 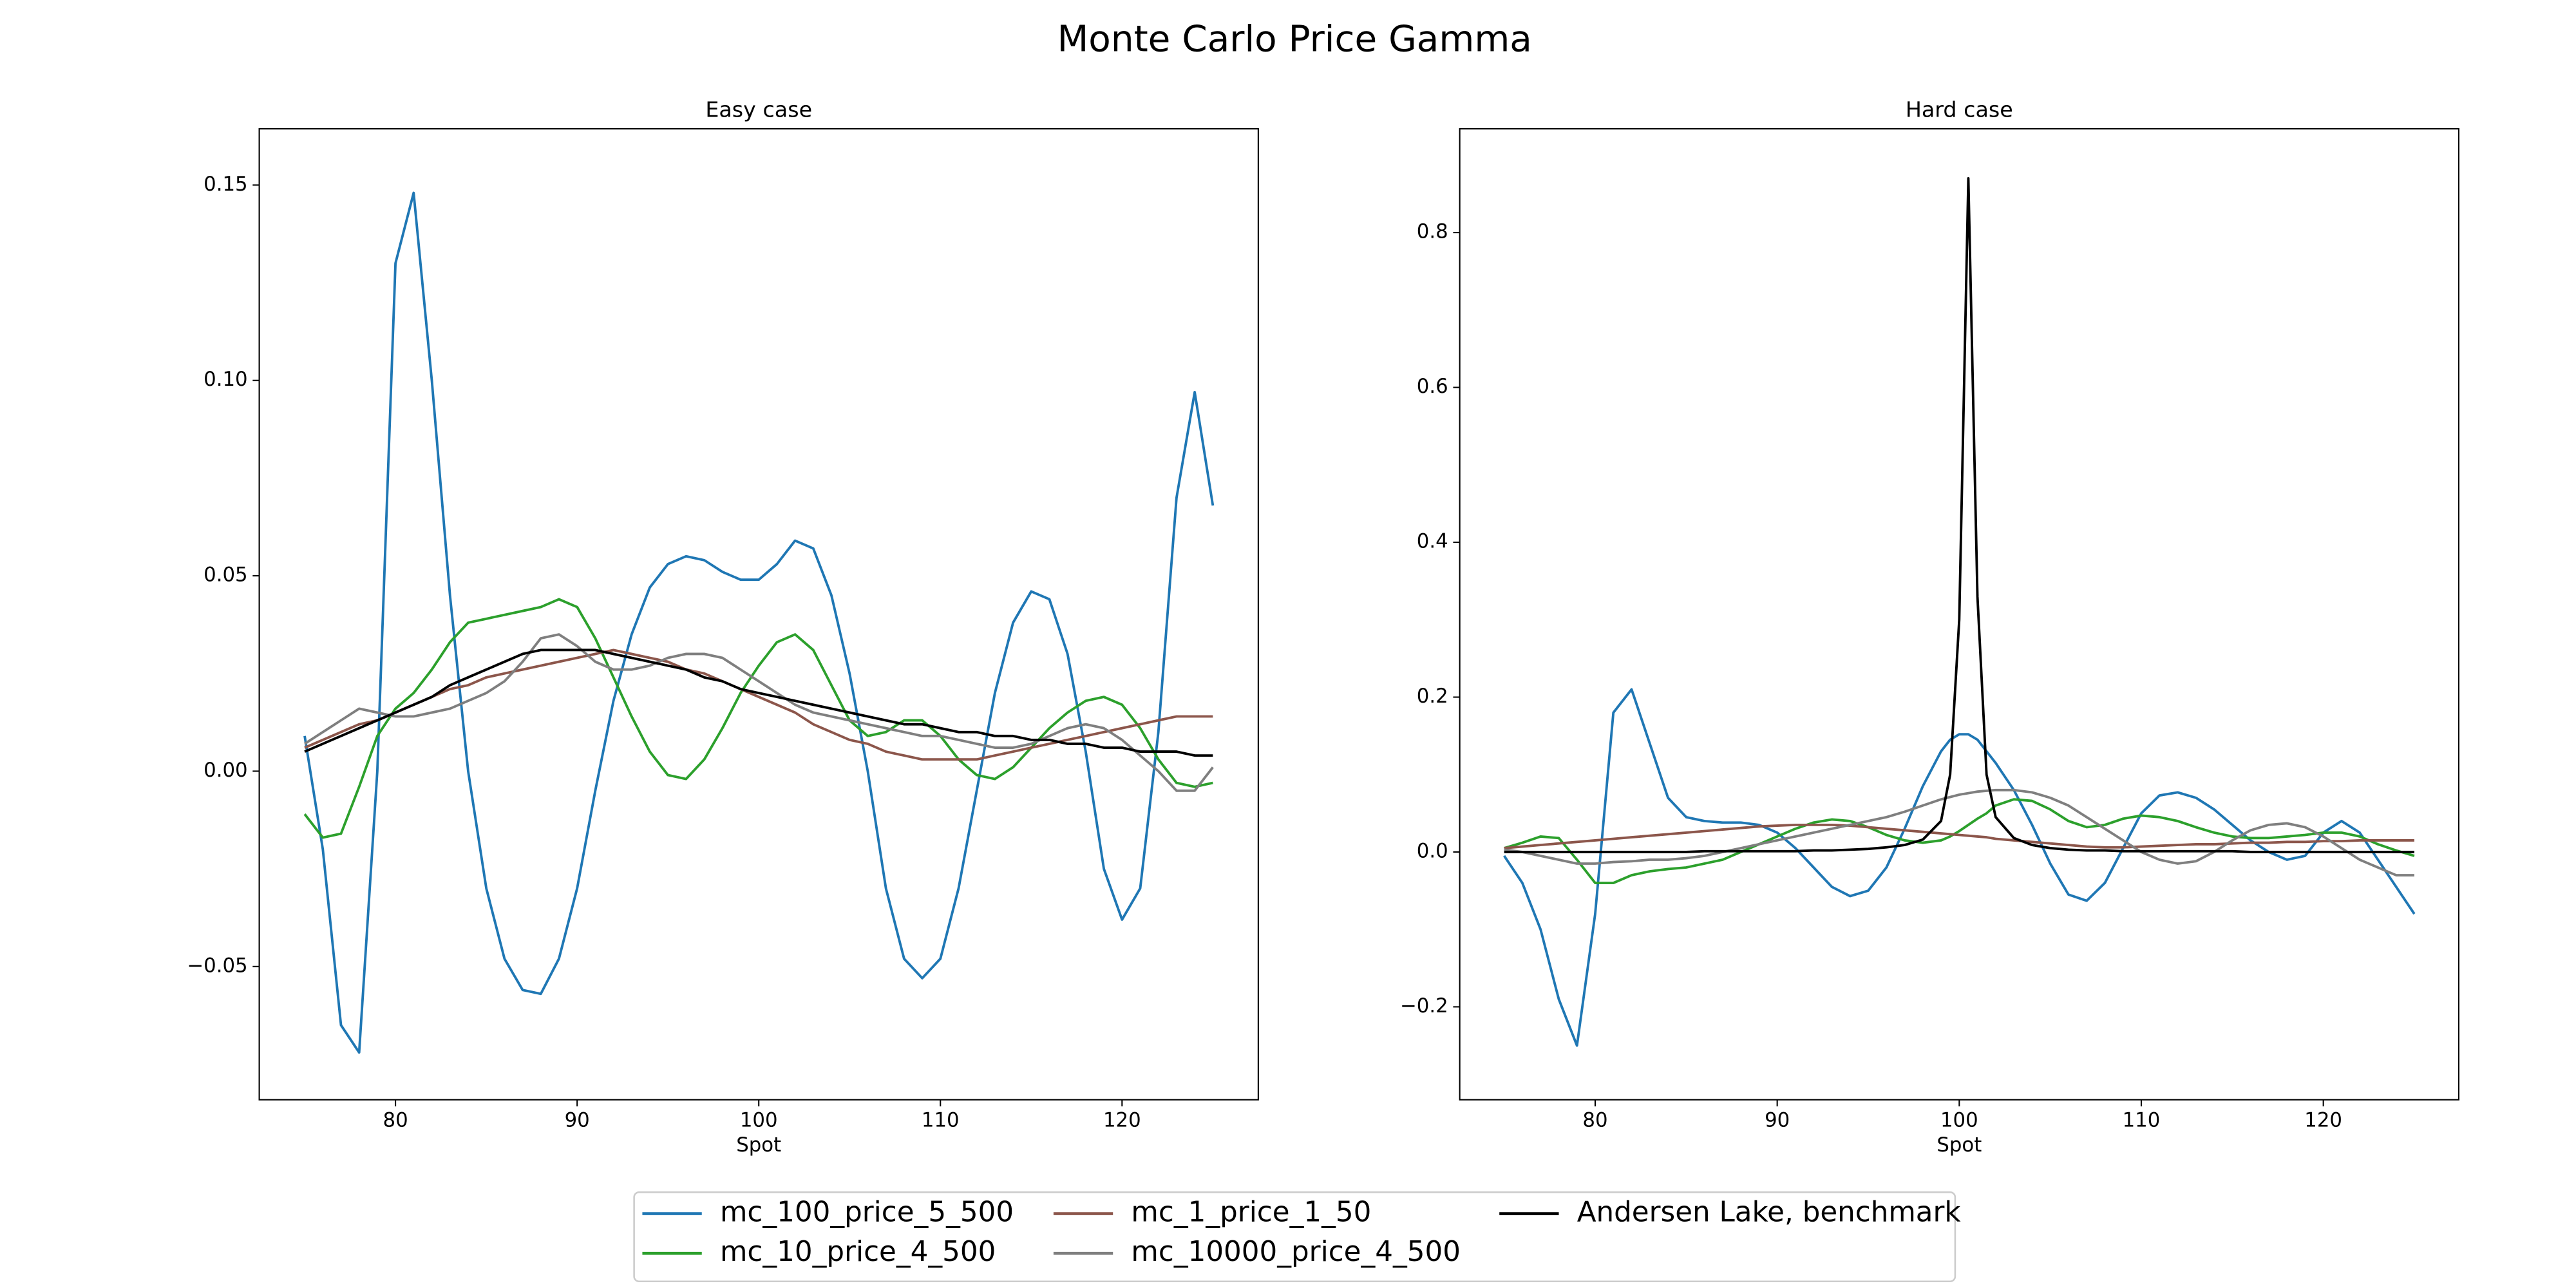 I want to click on y-tick-label: 0.10, so click(x=225, y=380).